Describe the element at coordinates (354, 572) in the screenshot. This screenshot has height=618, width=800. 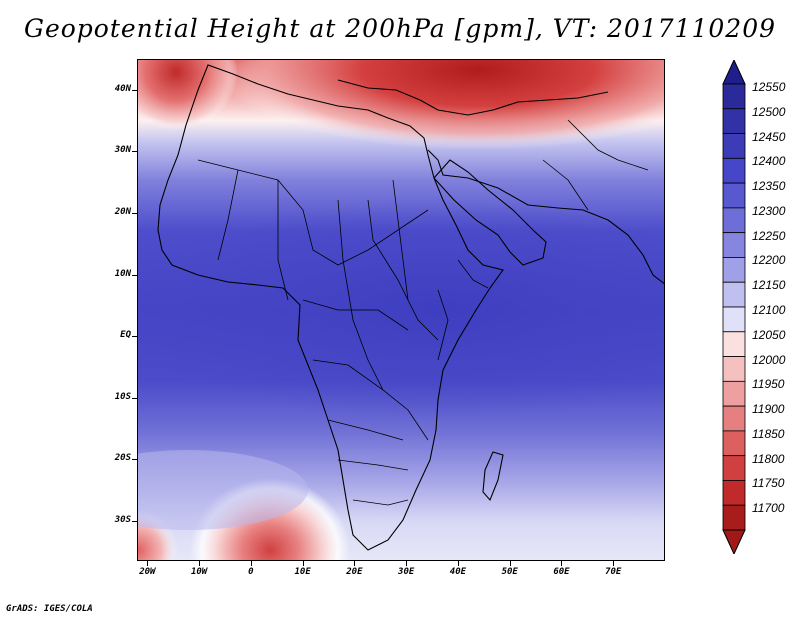
I see `lon-tick-label: 20E` at that location.